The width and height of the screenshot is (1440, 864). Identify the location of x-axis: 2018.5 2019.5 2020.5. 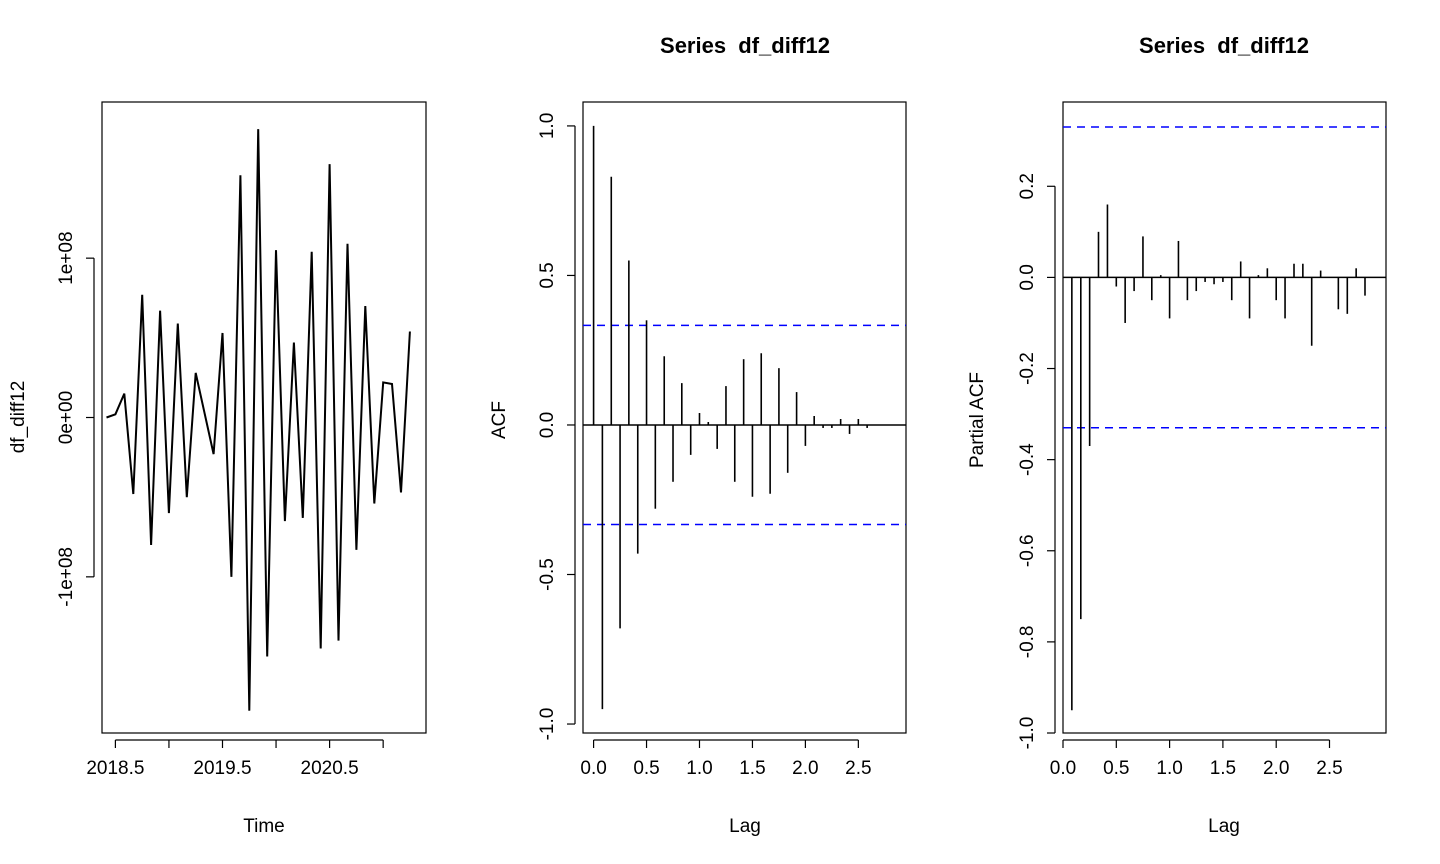
(235, 759).